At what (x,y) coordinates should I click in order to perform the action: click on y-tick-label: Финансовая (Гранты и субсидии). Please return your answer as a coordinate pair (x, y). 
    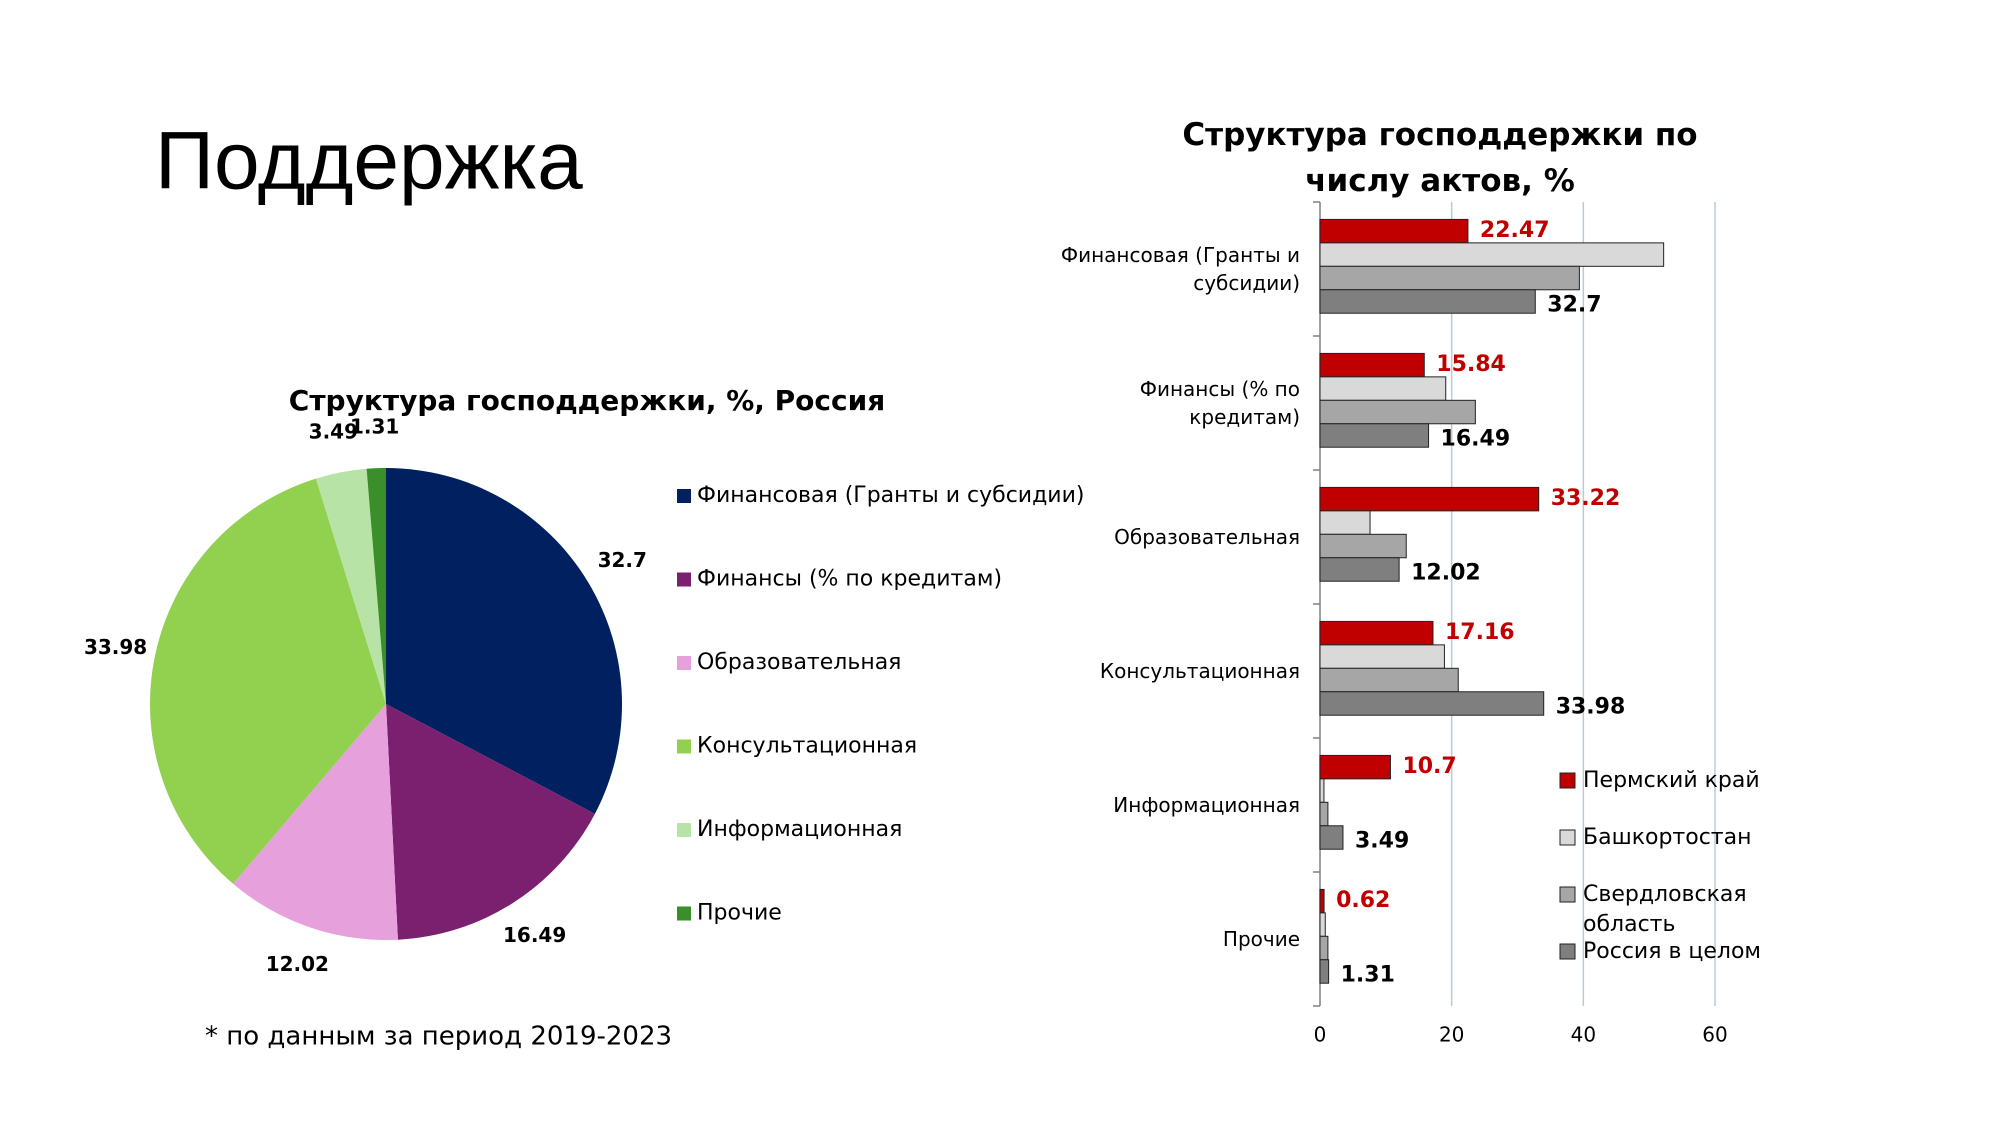
    Looking at the image, I should click on (1180, 269).